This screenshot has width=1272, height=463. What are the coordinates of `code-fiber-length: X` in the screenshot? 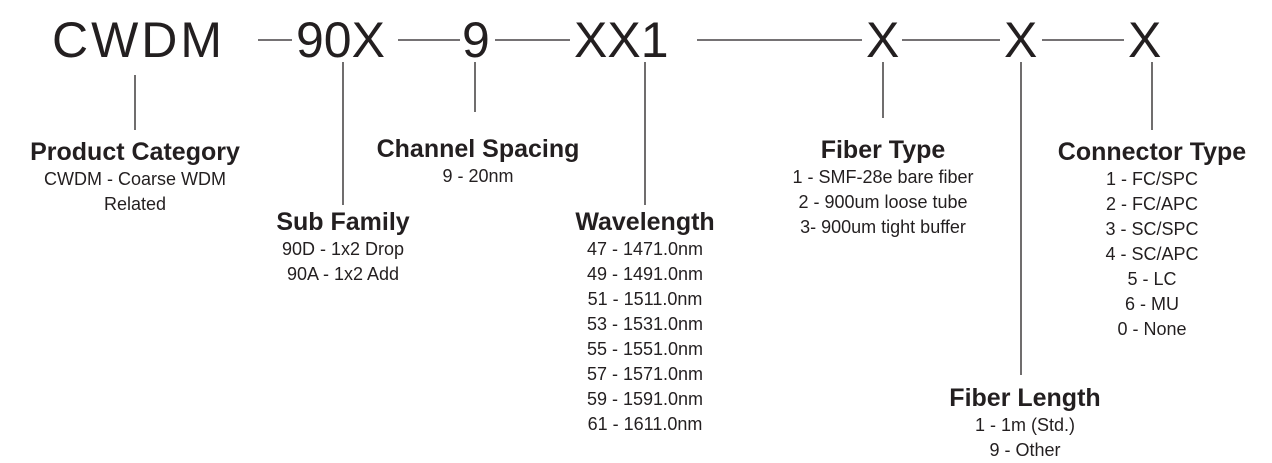 It's located at (1021, 40).